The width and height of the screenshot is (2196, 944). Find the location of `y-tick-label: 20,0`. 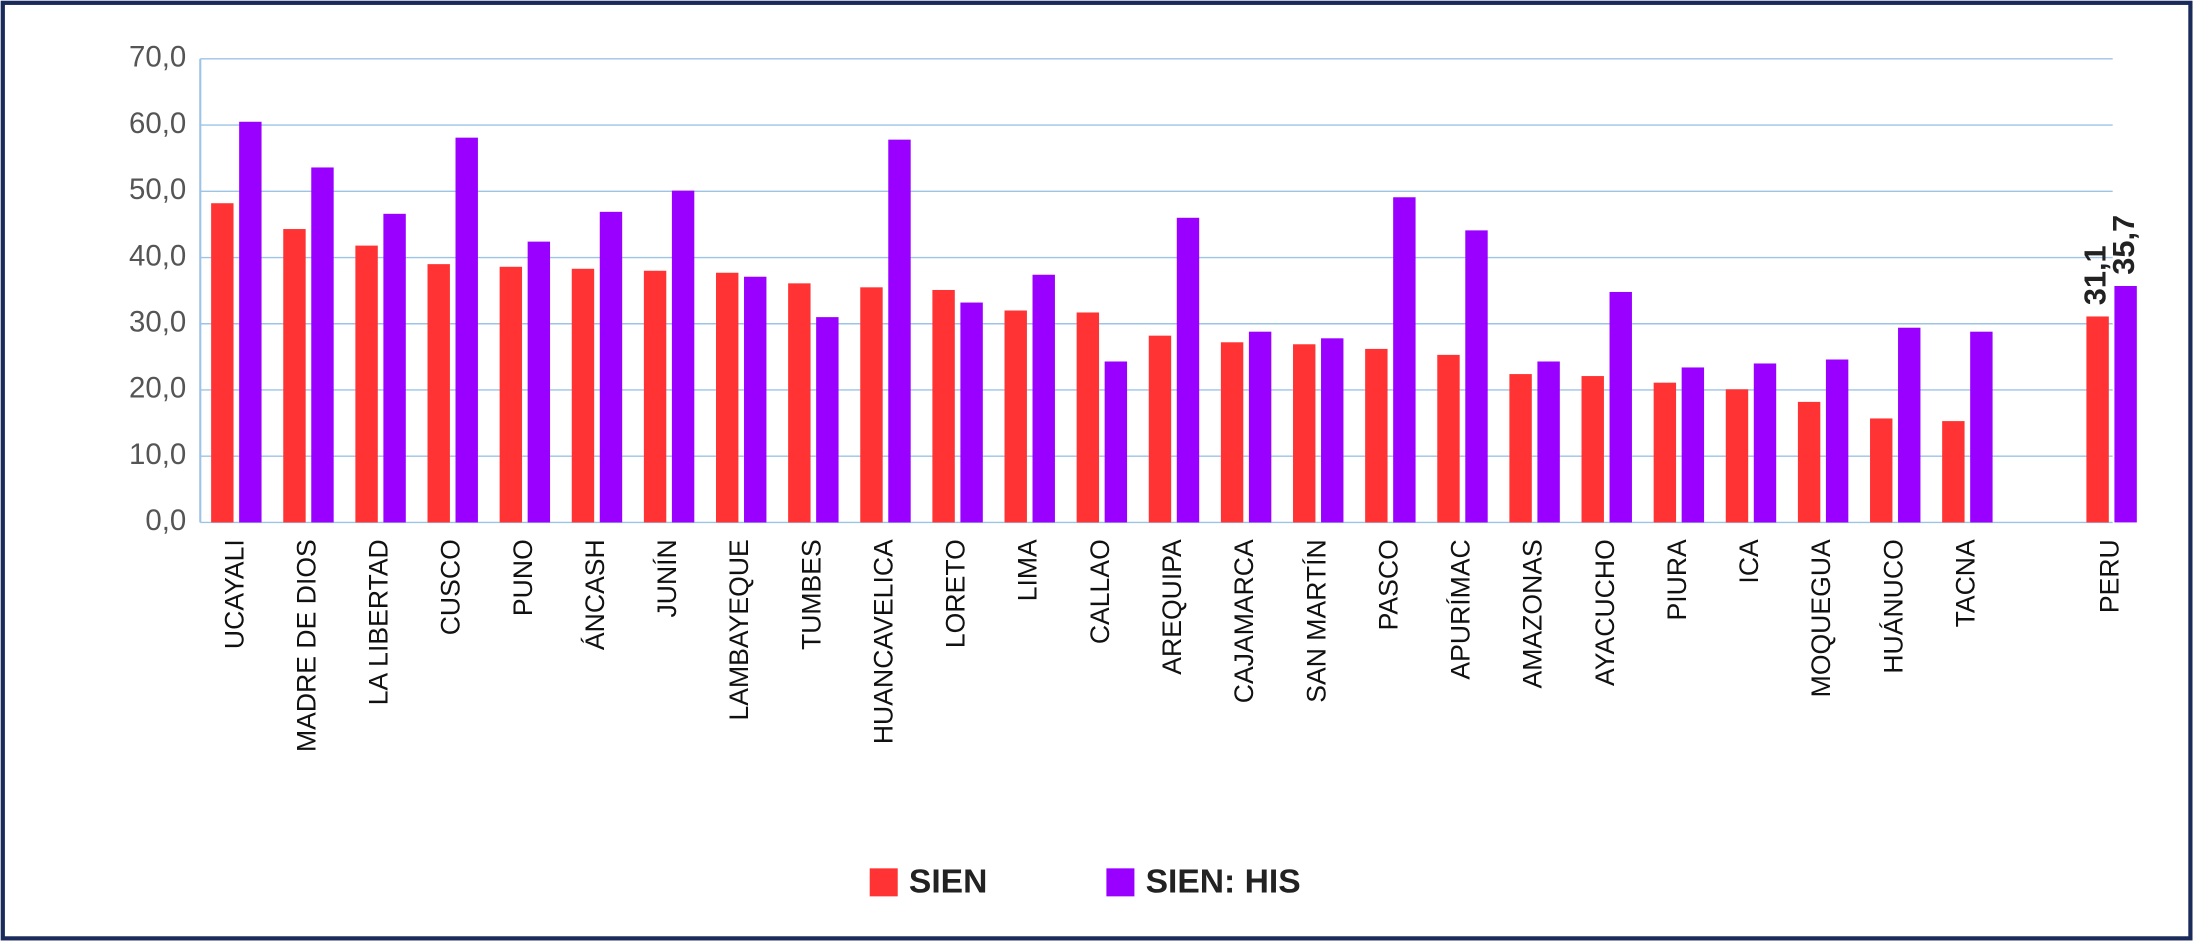

y-tick-label: 20,0 is located at coordinates (157, 388).